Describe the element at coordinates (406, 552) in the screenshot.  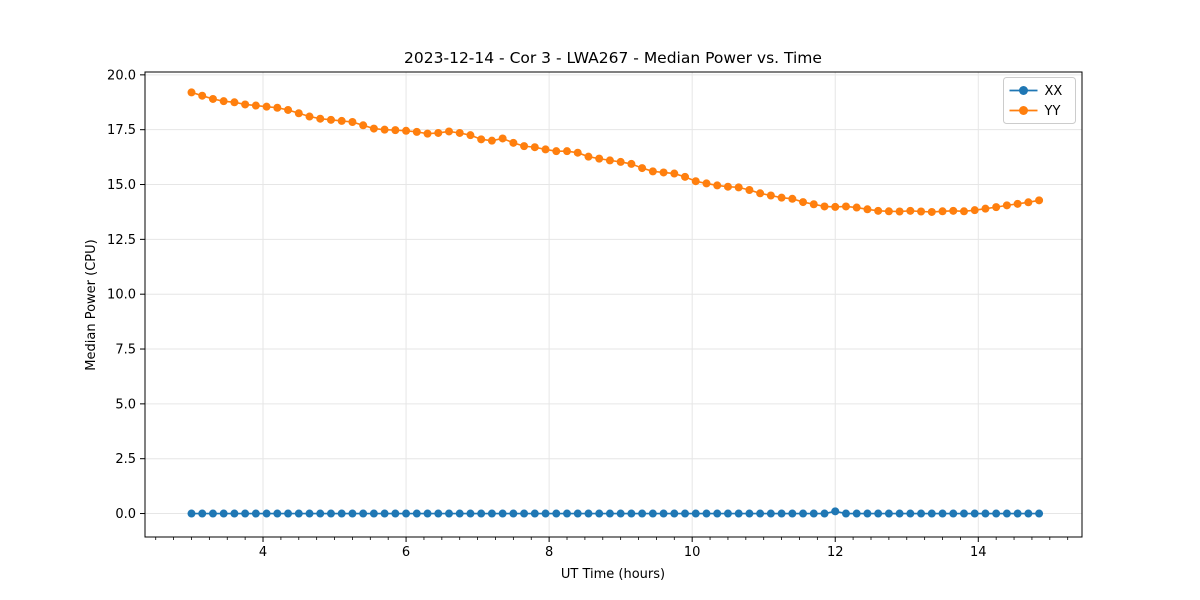
I see `x-tick-label: 6` at that location.